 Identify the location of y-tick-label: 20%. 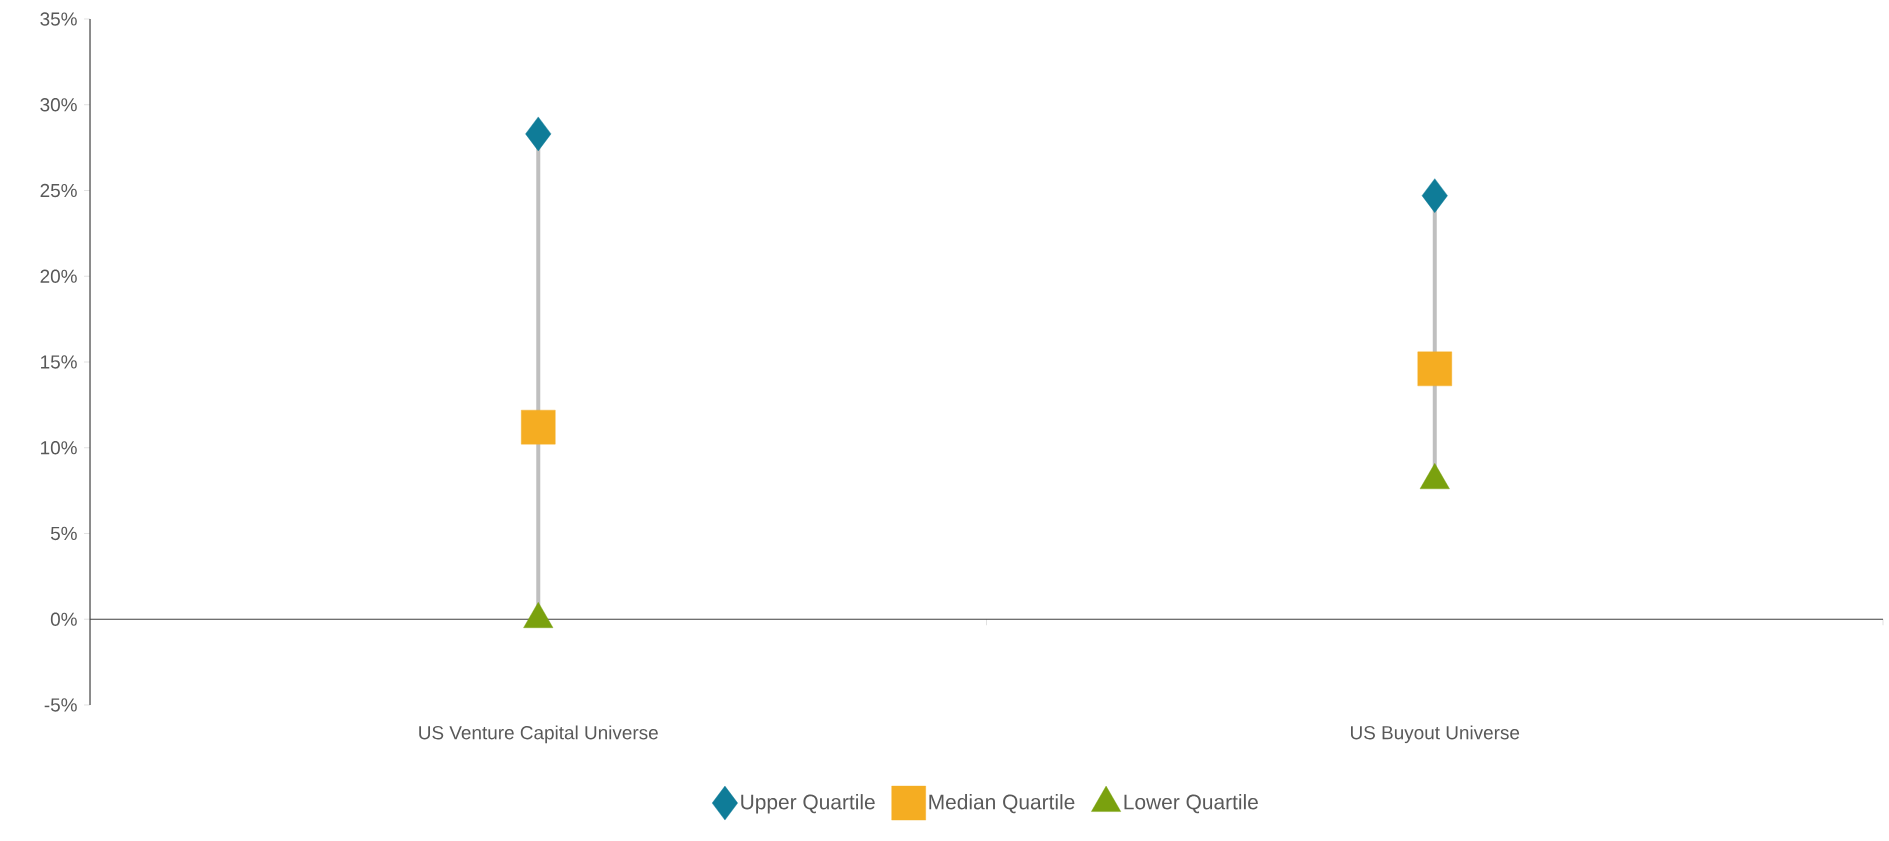
(58, 276).